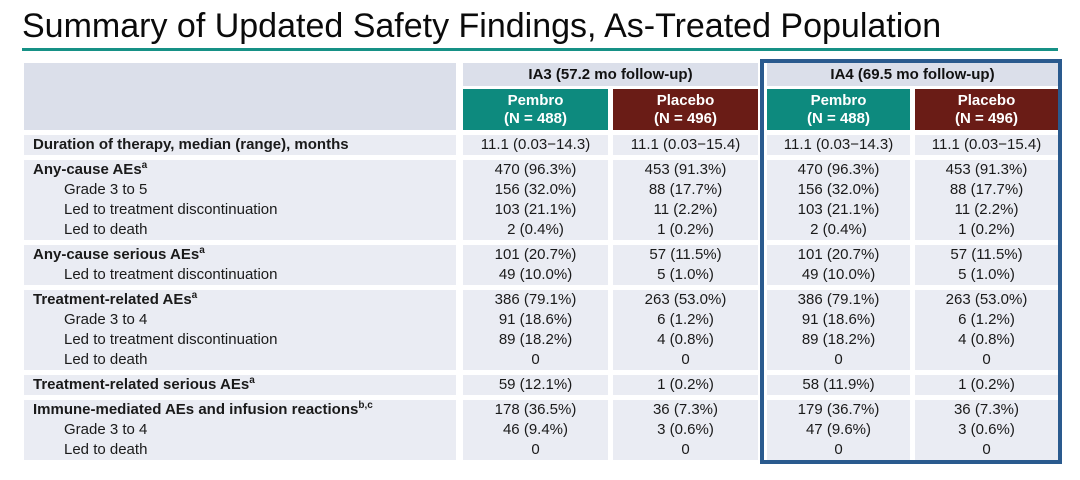 Image resolution: width=1080 pixels, height=480 pixels. What do you see at coordinates (986, 210) in the screenshot?
I see `value-cell-ia4-placebo: 11 (2.2%)` at bounding box center [986, 210].